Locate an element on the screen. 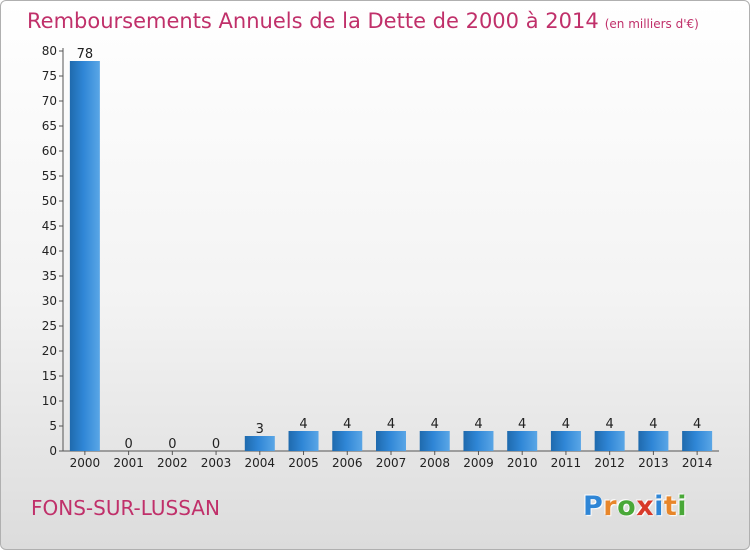 The width and height of the screenshot is (750, 550). bar-2005 is located at coordinates (303, 441).